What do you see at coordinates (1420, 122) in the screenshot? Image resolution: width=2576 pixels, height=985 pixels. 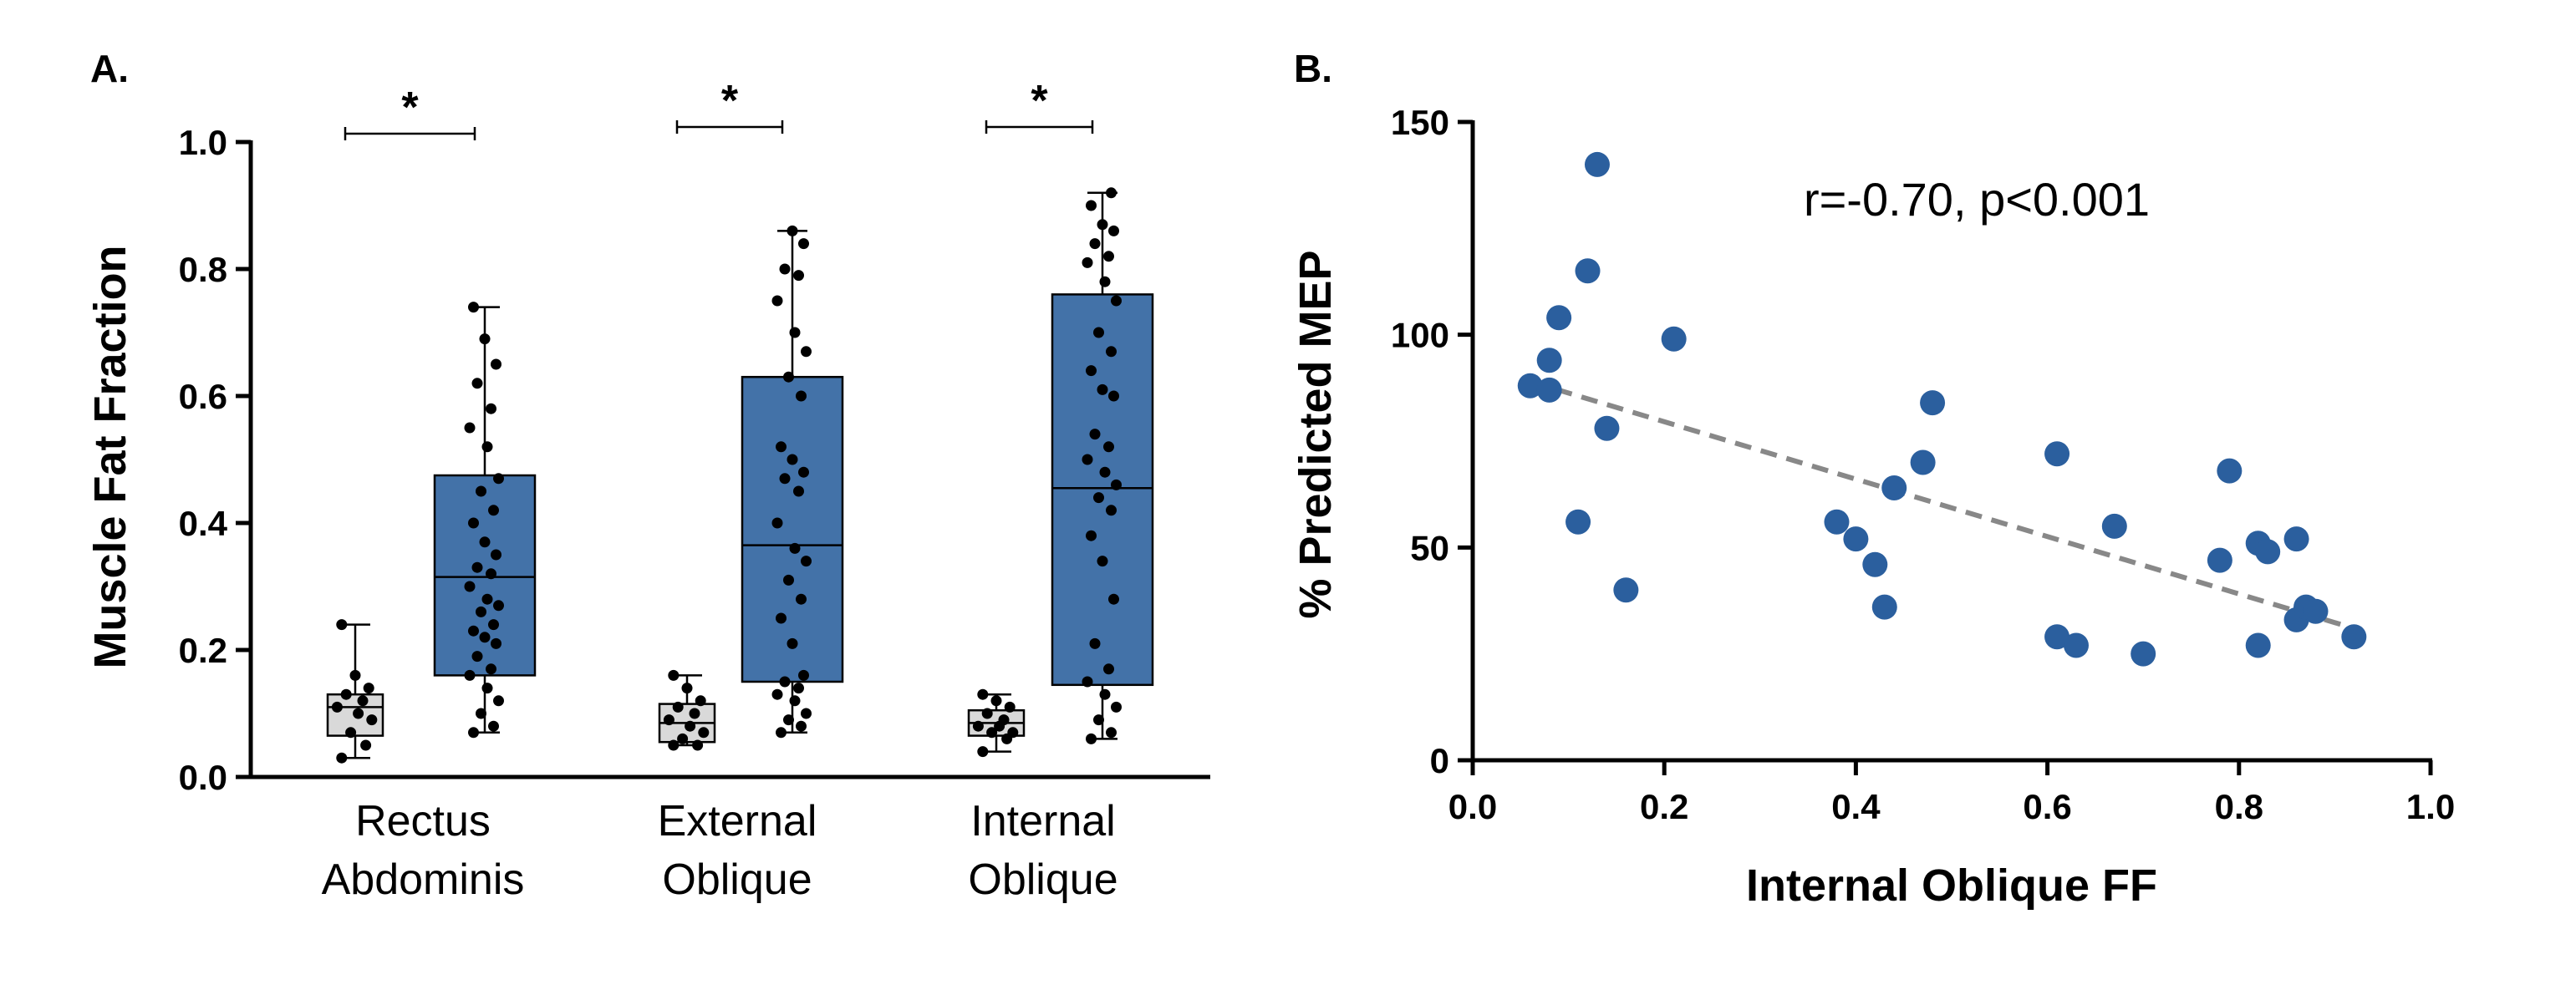 I see `y-tick-label: 150` at bounding box center [1420, 122].